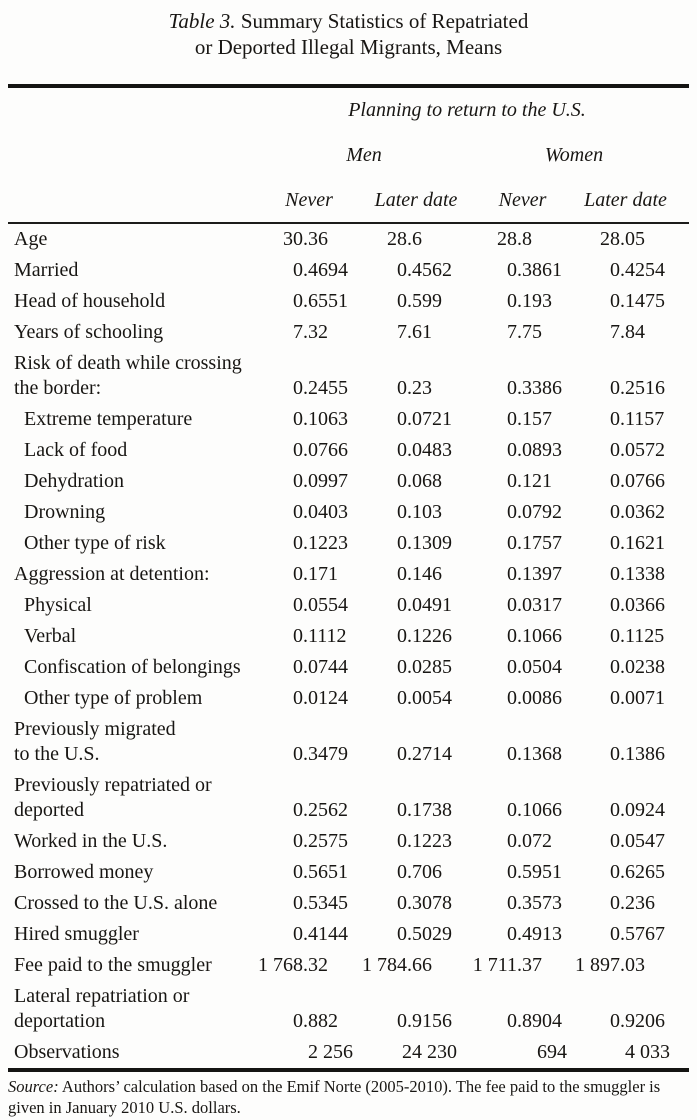 This screenshot has height=1120, width=697. What do you see at coordinates (91, 841) in the screenshot?
I see `row-label: Worked in the U.S.` at bounding box center [91, 841].